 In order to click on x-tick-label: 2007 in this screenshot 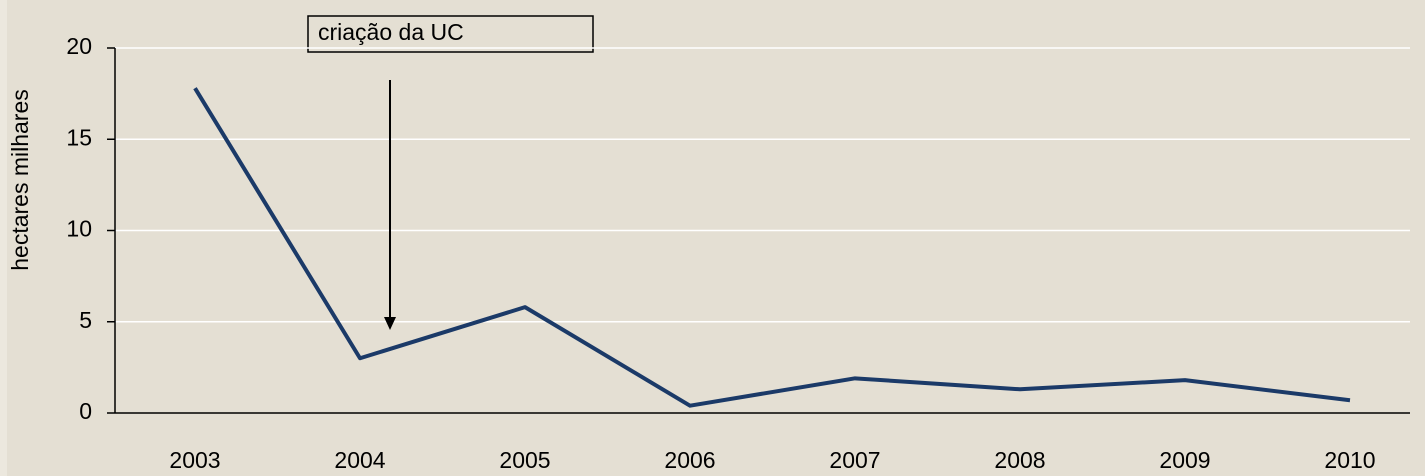, I will do `click(854, 460)`.